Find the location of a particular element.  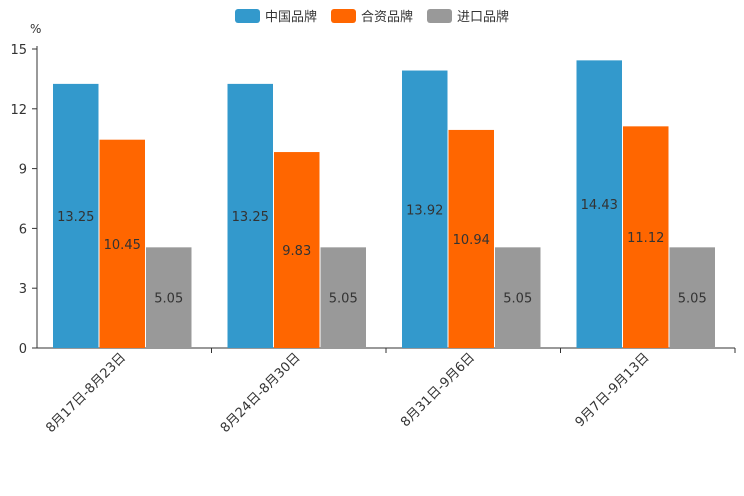

legend-item-jv: 合资品牌 is located at coordinates (371, 15).